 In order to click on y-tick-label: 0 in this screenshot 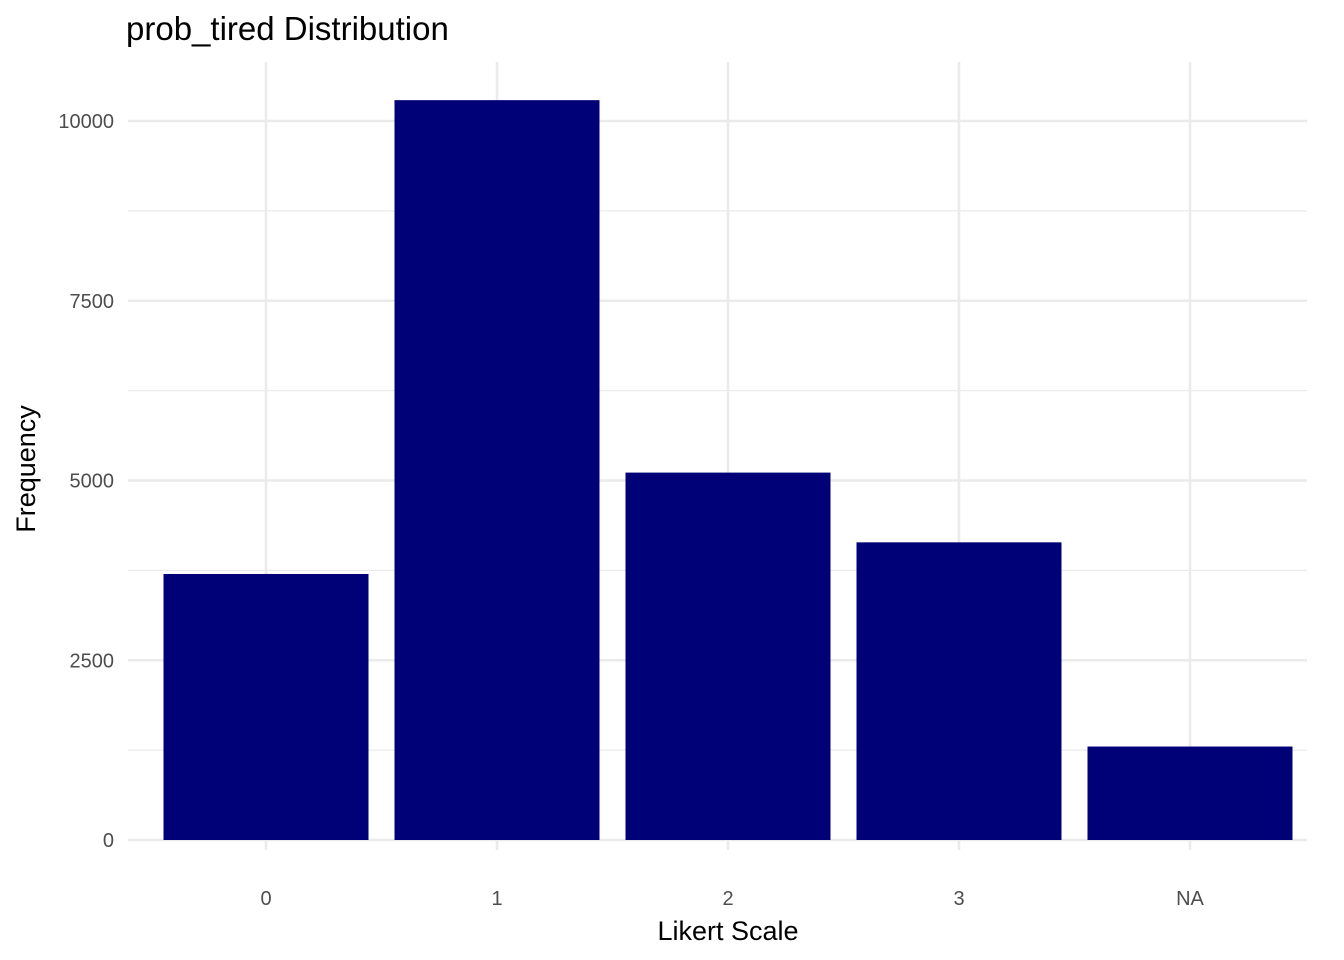, I will do `click(108, 841)`.